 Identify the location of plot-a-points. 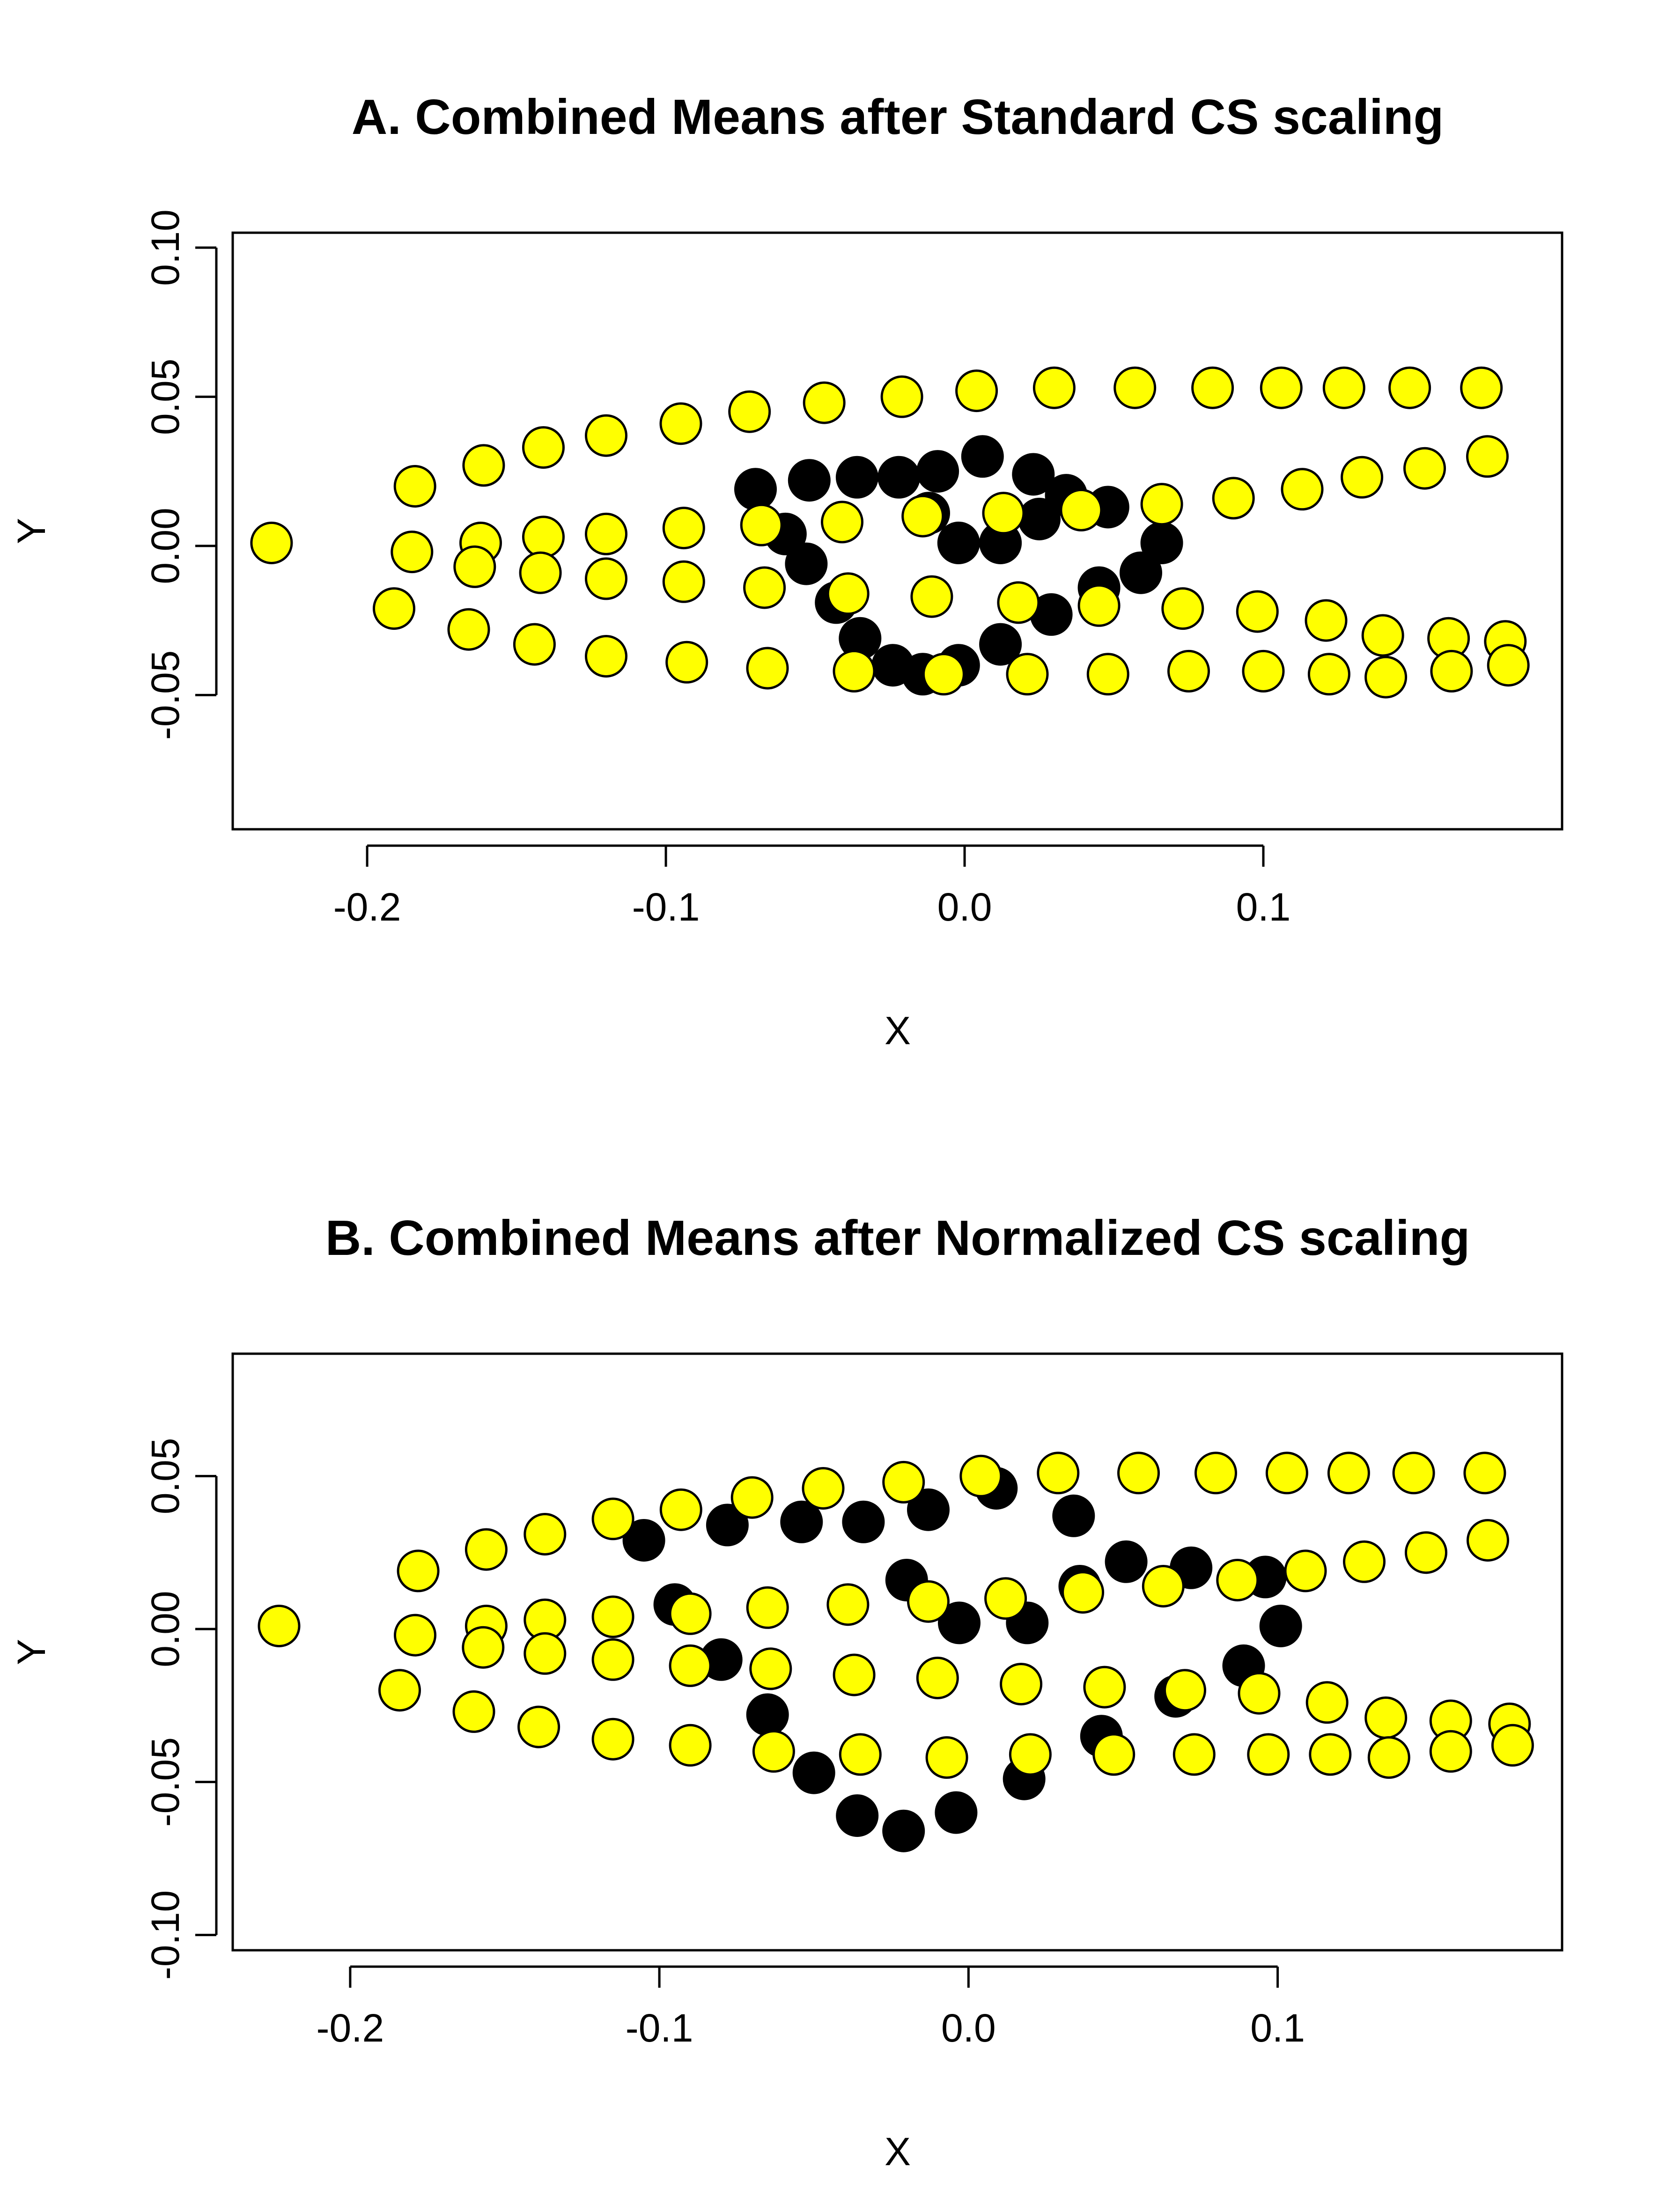
(890, 532).